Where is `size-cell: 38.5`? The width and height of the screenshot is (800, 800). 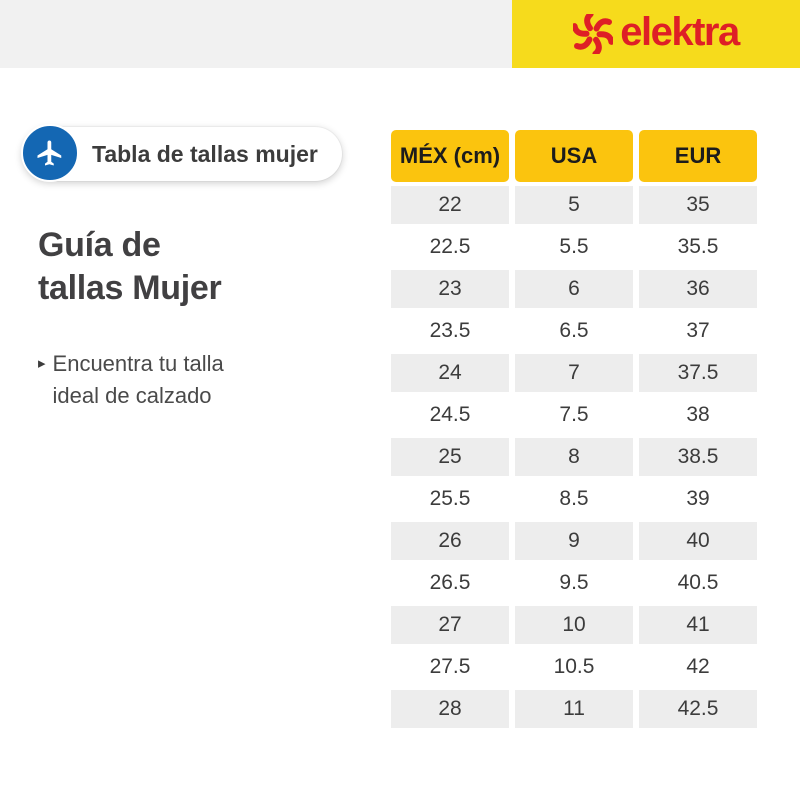
size-cell: 38.5 is located at coordinates (698, 457).